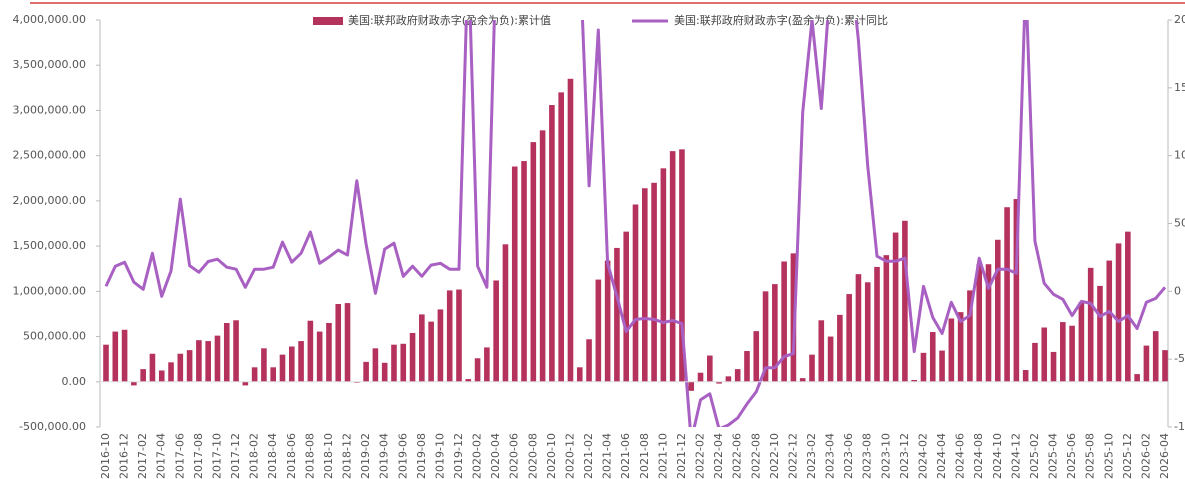  What do you see at coordinates (588, 456) in the screenshot?
I see `x-tick-label: 2021-02` at bounding box center [588, 456].